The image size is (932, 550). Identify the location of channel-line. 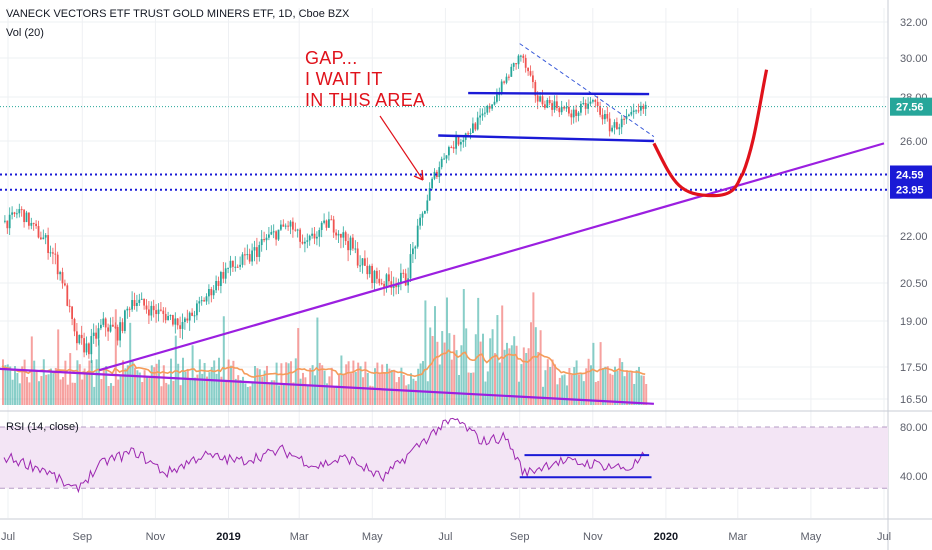
(546, 138).